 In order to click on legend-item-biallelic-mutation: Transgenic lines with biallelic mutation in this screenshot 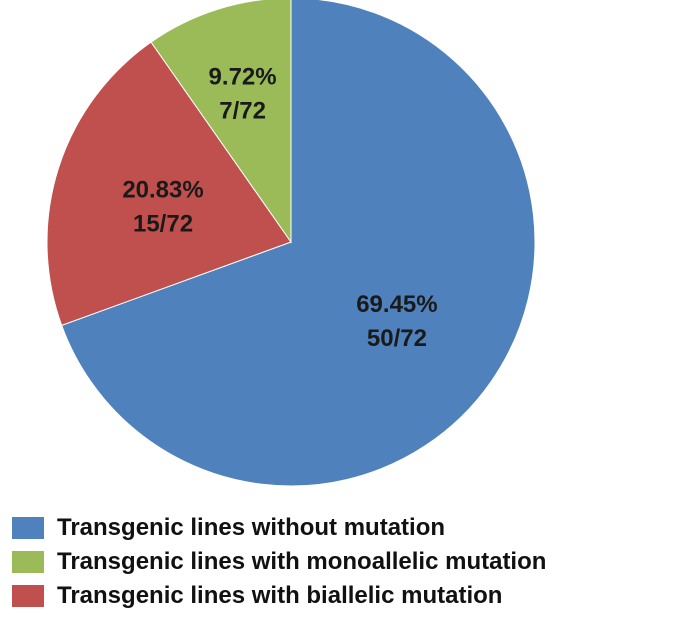, I will do `click(350, 596)`.